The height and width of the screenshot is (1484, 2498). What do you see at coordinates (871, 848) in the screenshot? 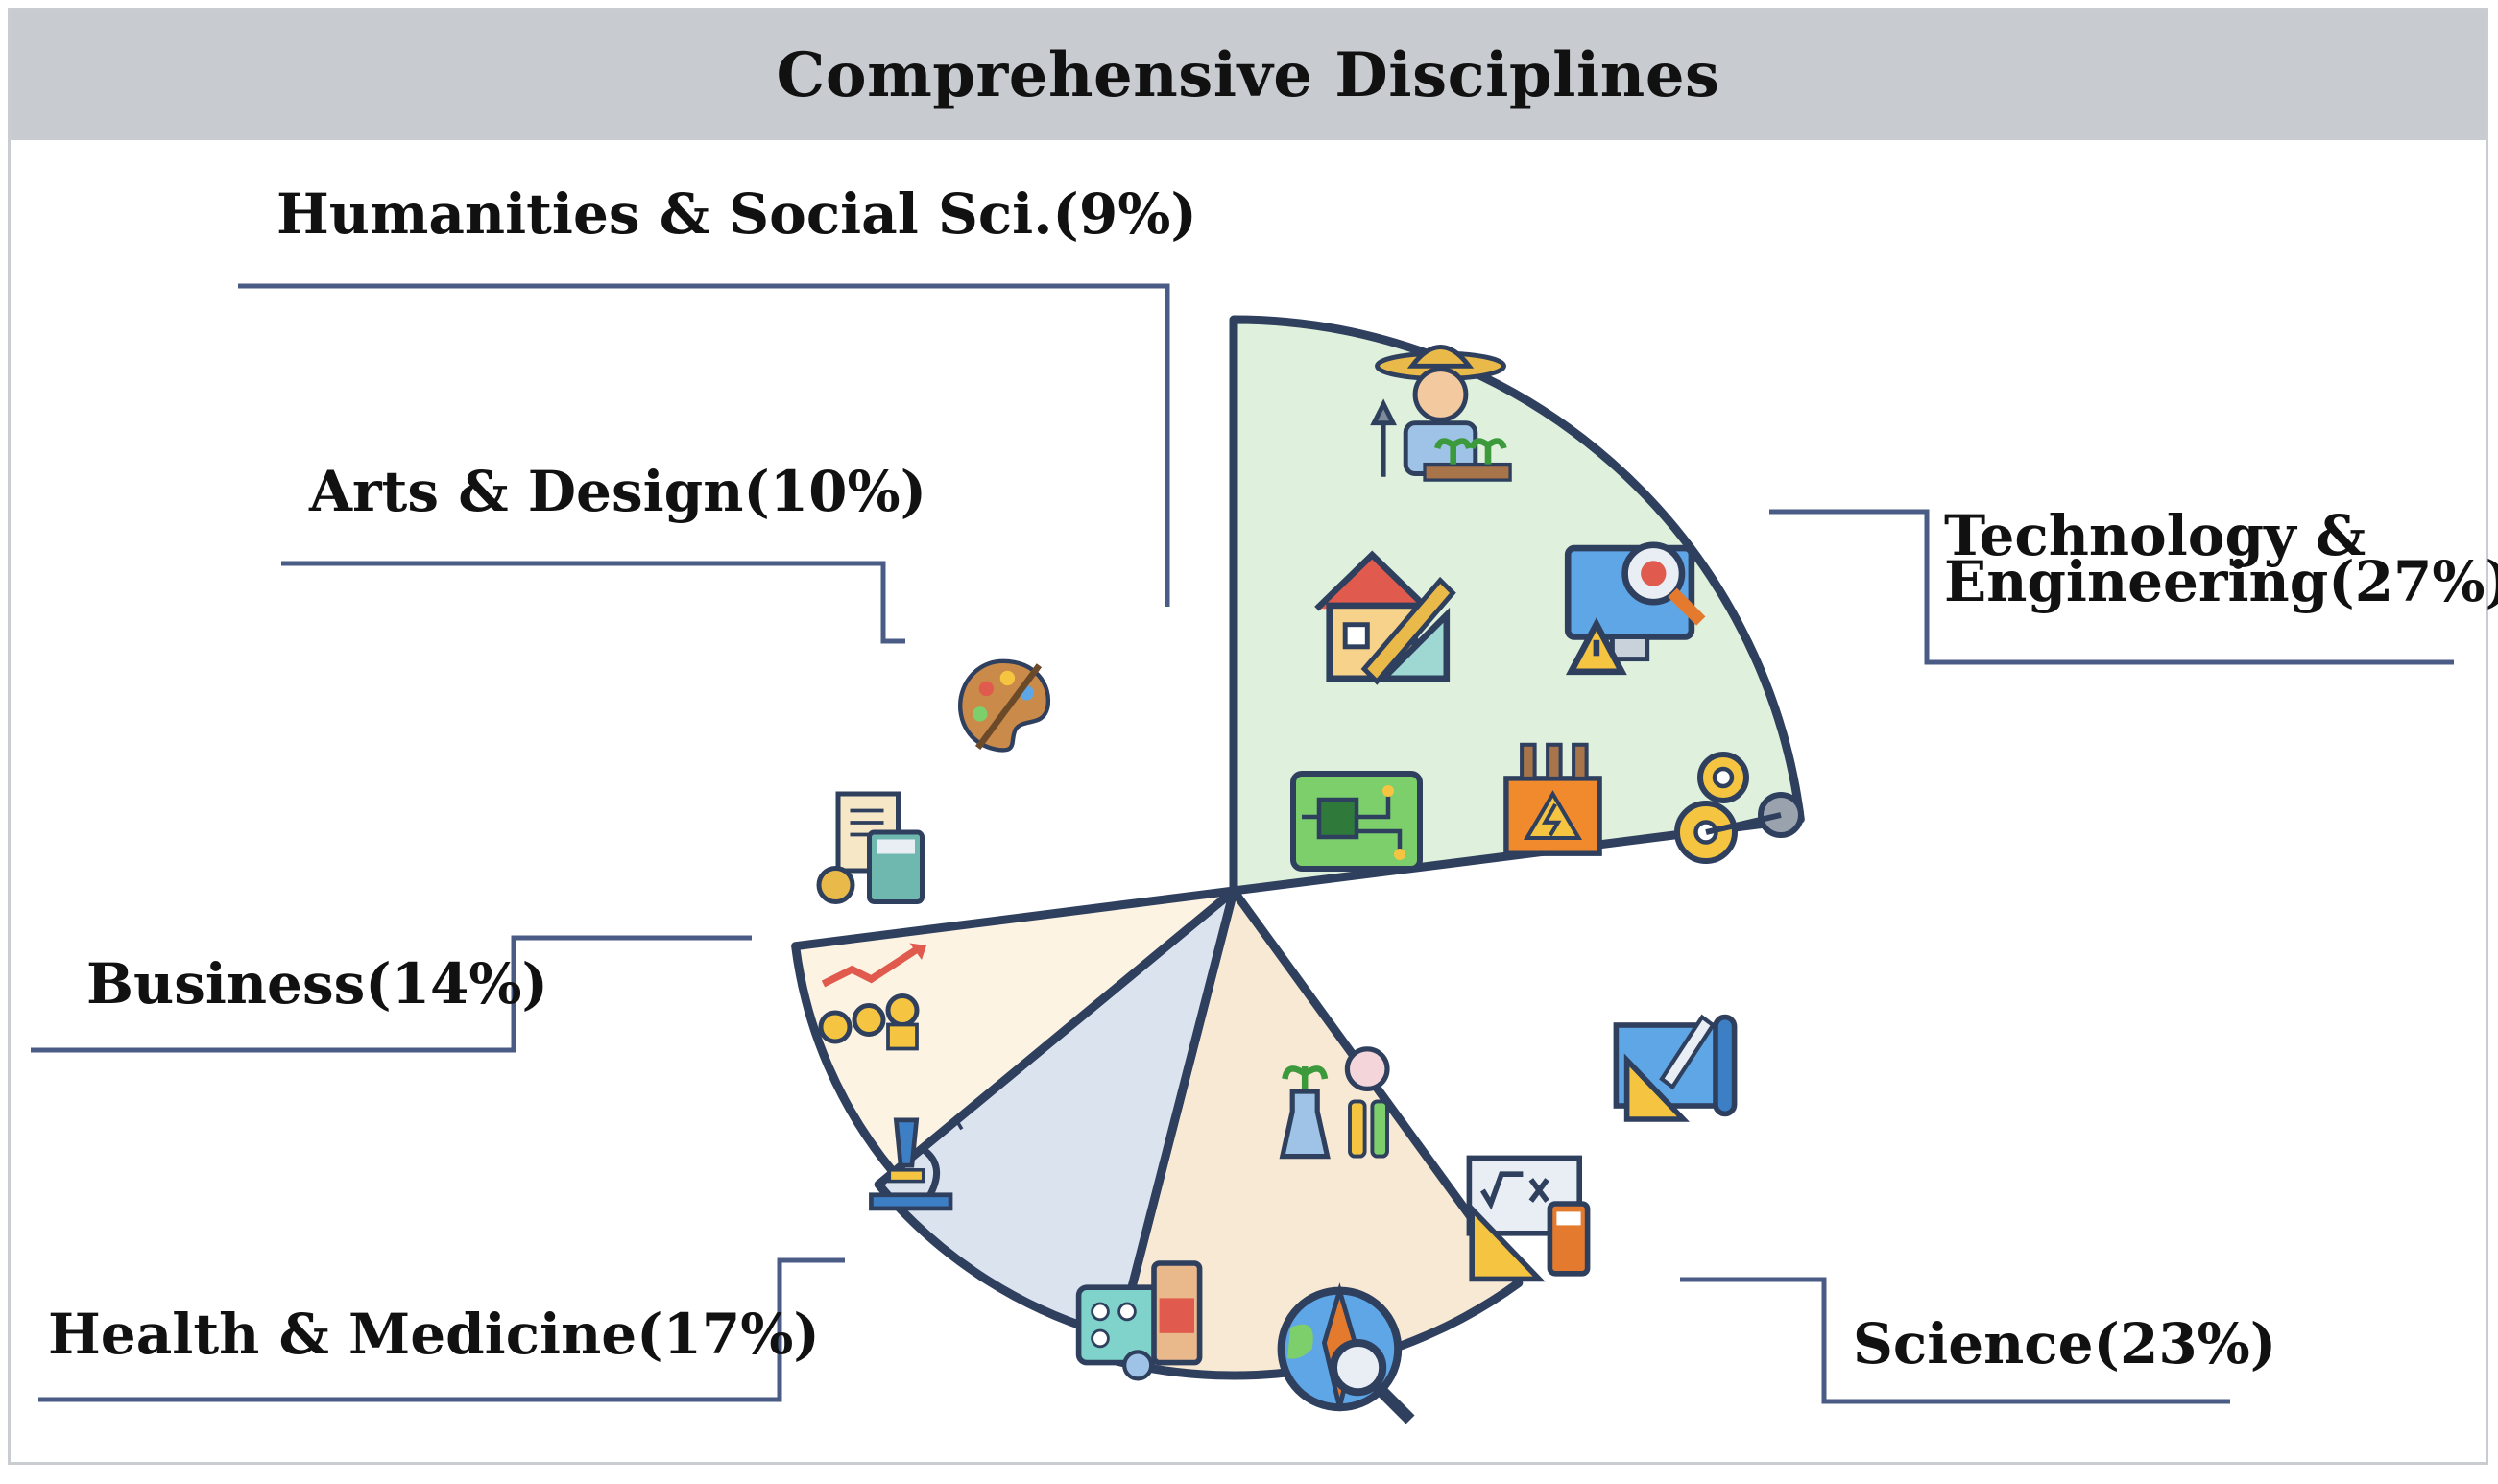
I see `invoice-calculator-icon` at bounding box center [871, 848].